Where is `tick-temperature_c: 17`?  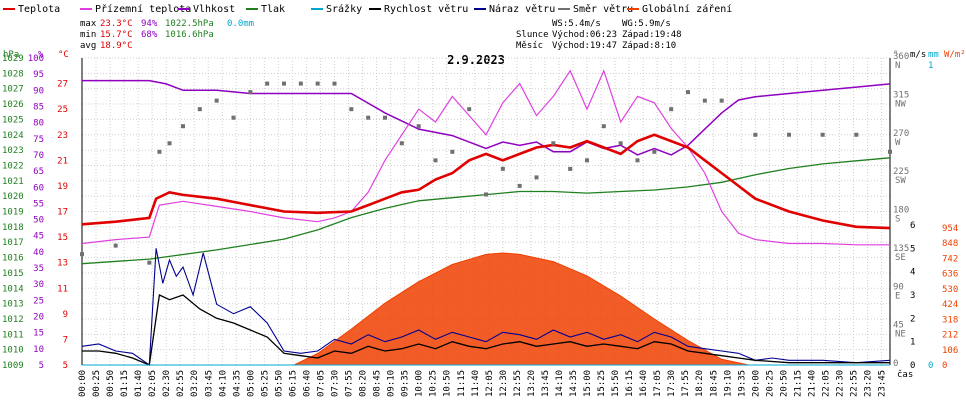 tick-temperature_c: 17 is located at coordinates (62, 213).